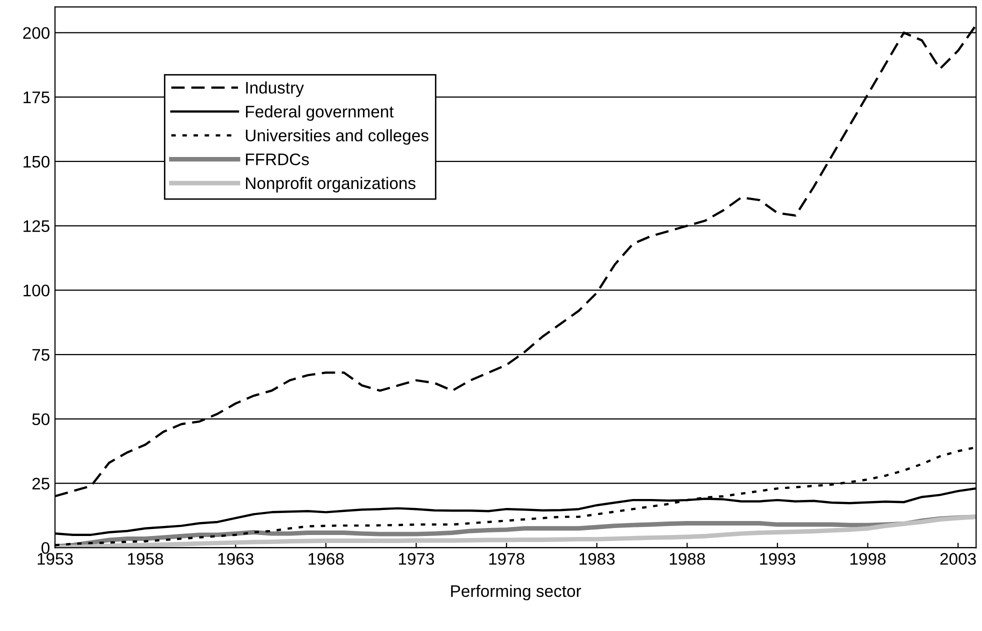 The image size is (982, 631). Describe the element at coordinates (516, 592) in the screenshot. I see `x-axis-title: Performing sector` at that location.